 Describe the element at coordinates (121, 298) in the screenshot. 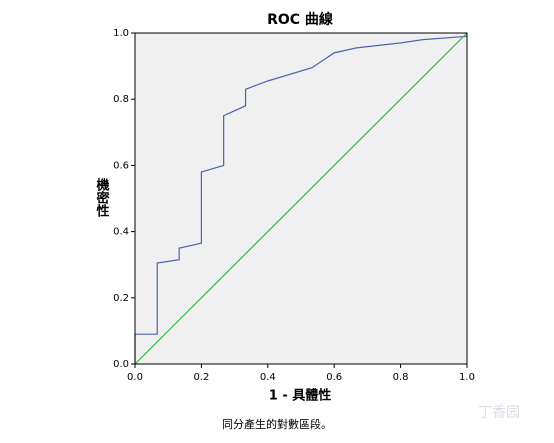

I see `y-tick-label: 0.2` at that location.